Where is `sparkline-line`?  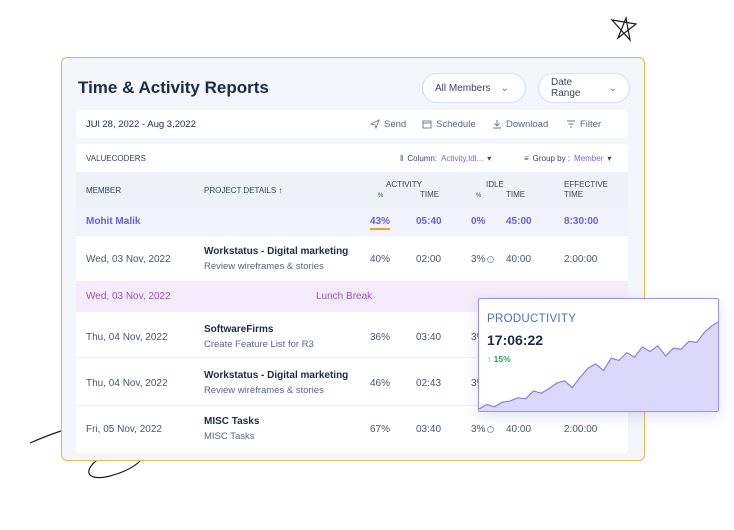
sparkline-line is located at coordinates (598, 365).